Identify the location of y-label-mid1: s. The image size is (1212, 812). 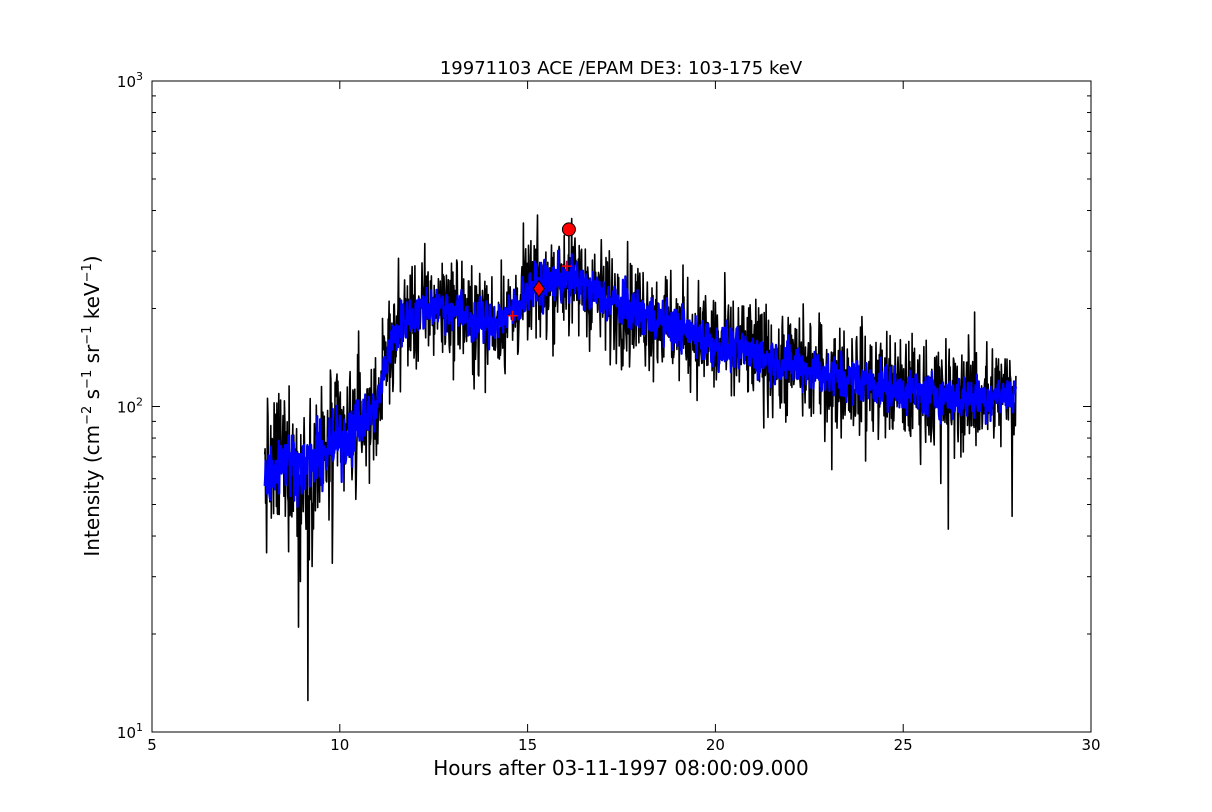
(92, 397).